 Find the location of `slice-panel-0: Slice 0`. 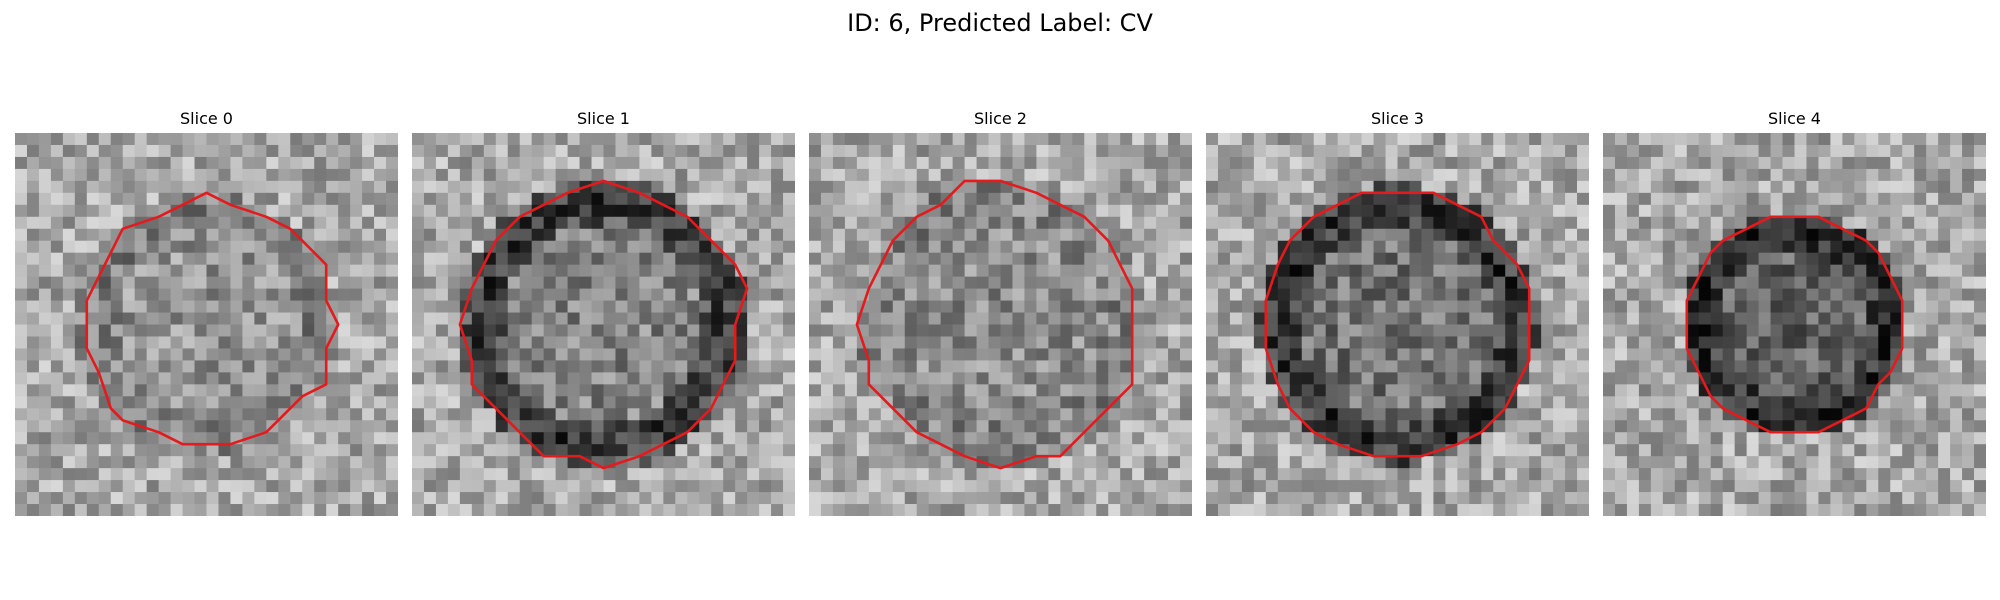

slice-panel-0: Slice 0 is located at coordinates (206, 312).